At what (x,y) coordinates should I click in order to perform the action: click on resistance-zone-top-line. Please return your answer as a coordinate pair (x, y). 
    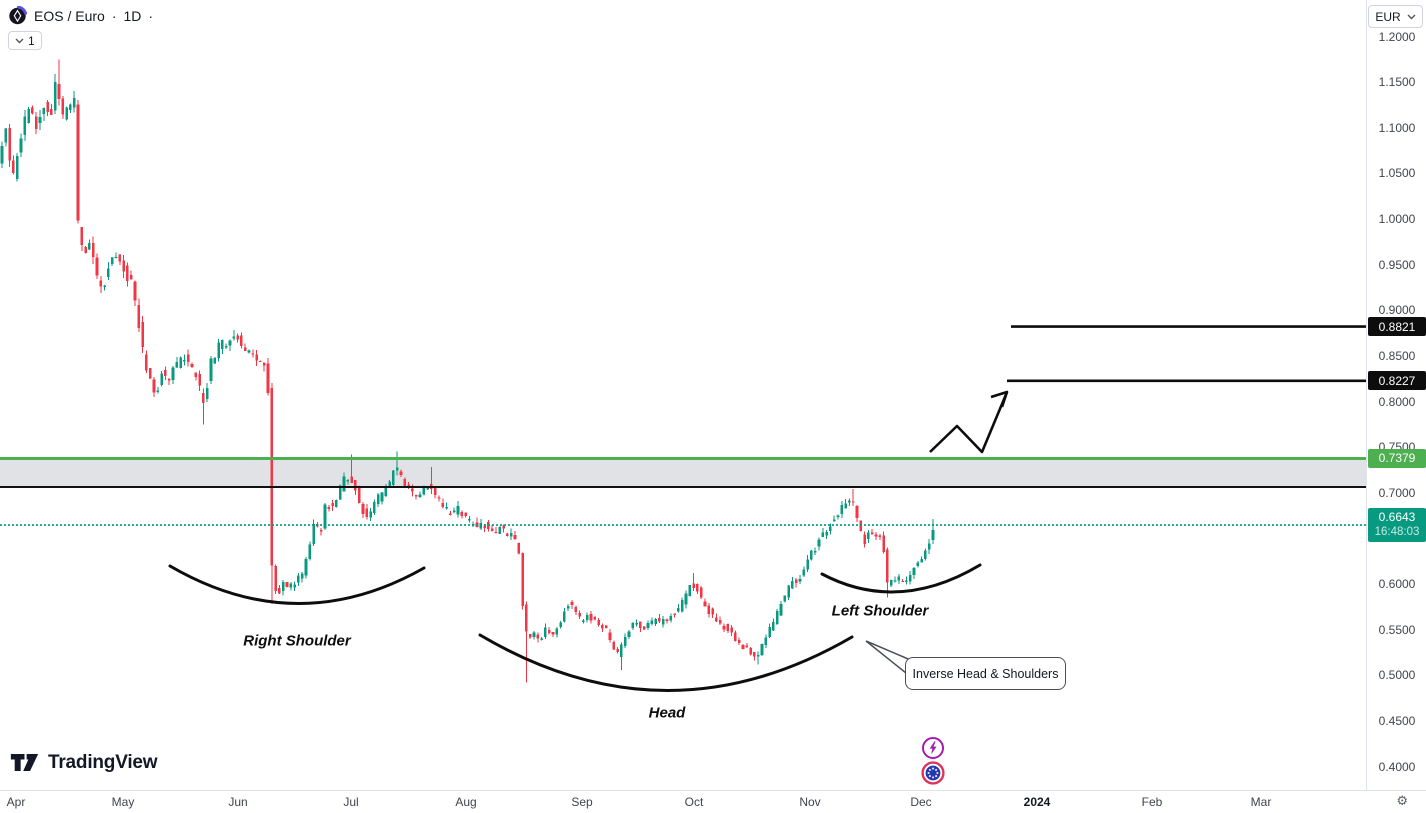
    Looking at the image, I should click on (683, 458).